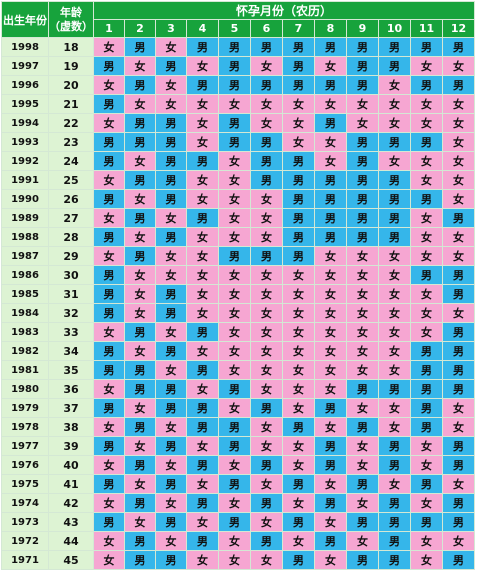  Describe the element at coordinates (362, 28) in the screenshot. I see `month-header-9: 9` at that location.